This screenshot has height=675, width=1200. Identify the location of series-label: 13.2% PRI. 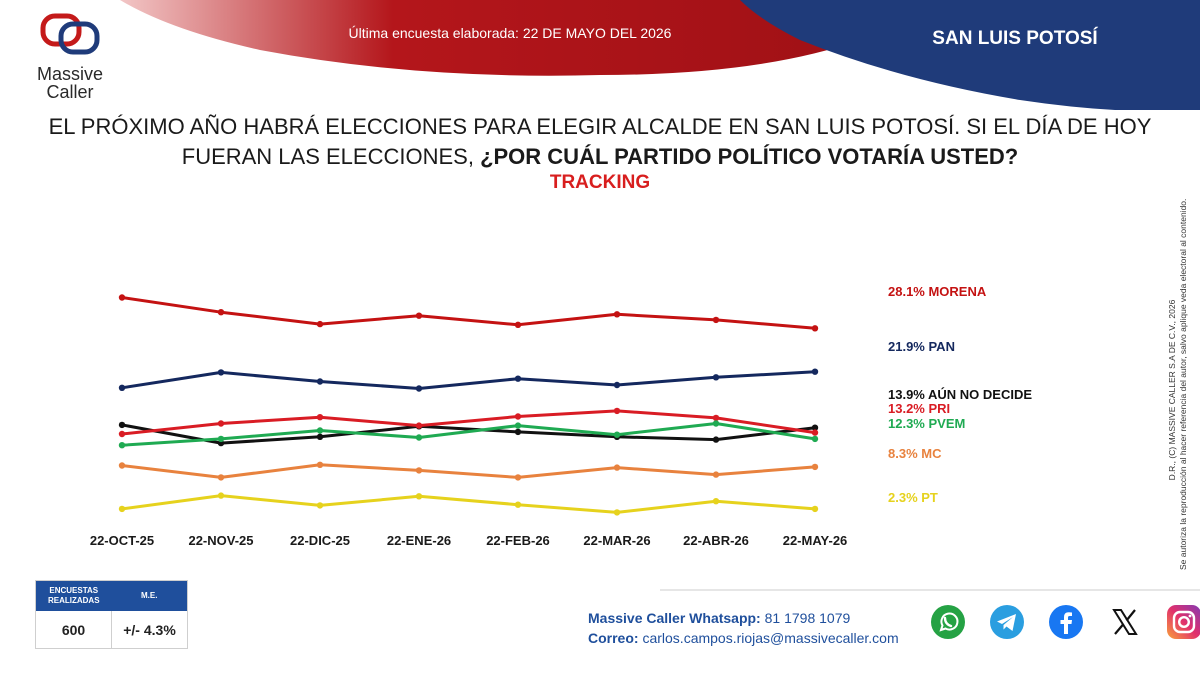
(919, 408).